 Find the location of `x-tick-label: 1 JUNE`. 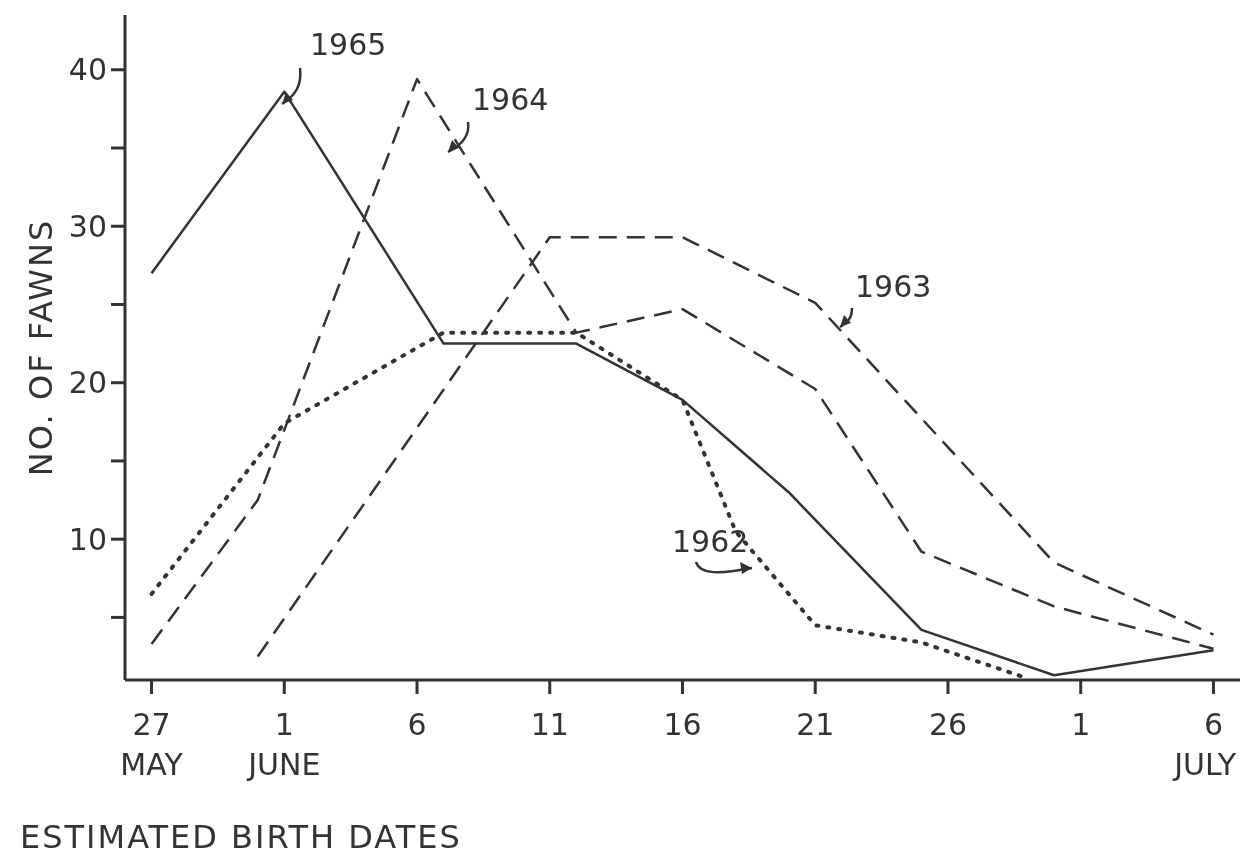

x-tick-label: 1 JUNE is located at coordinates (283, 744).